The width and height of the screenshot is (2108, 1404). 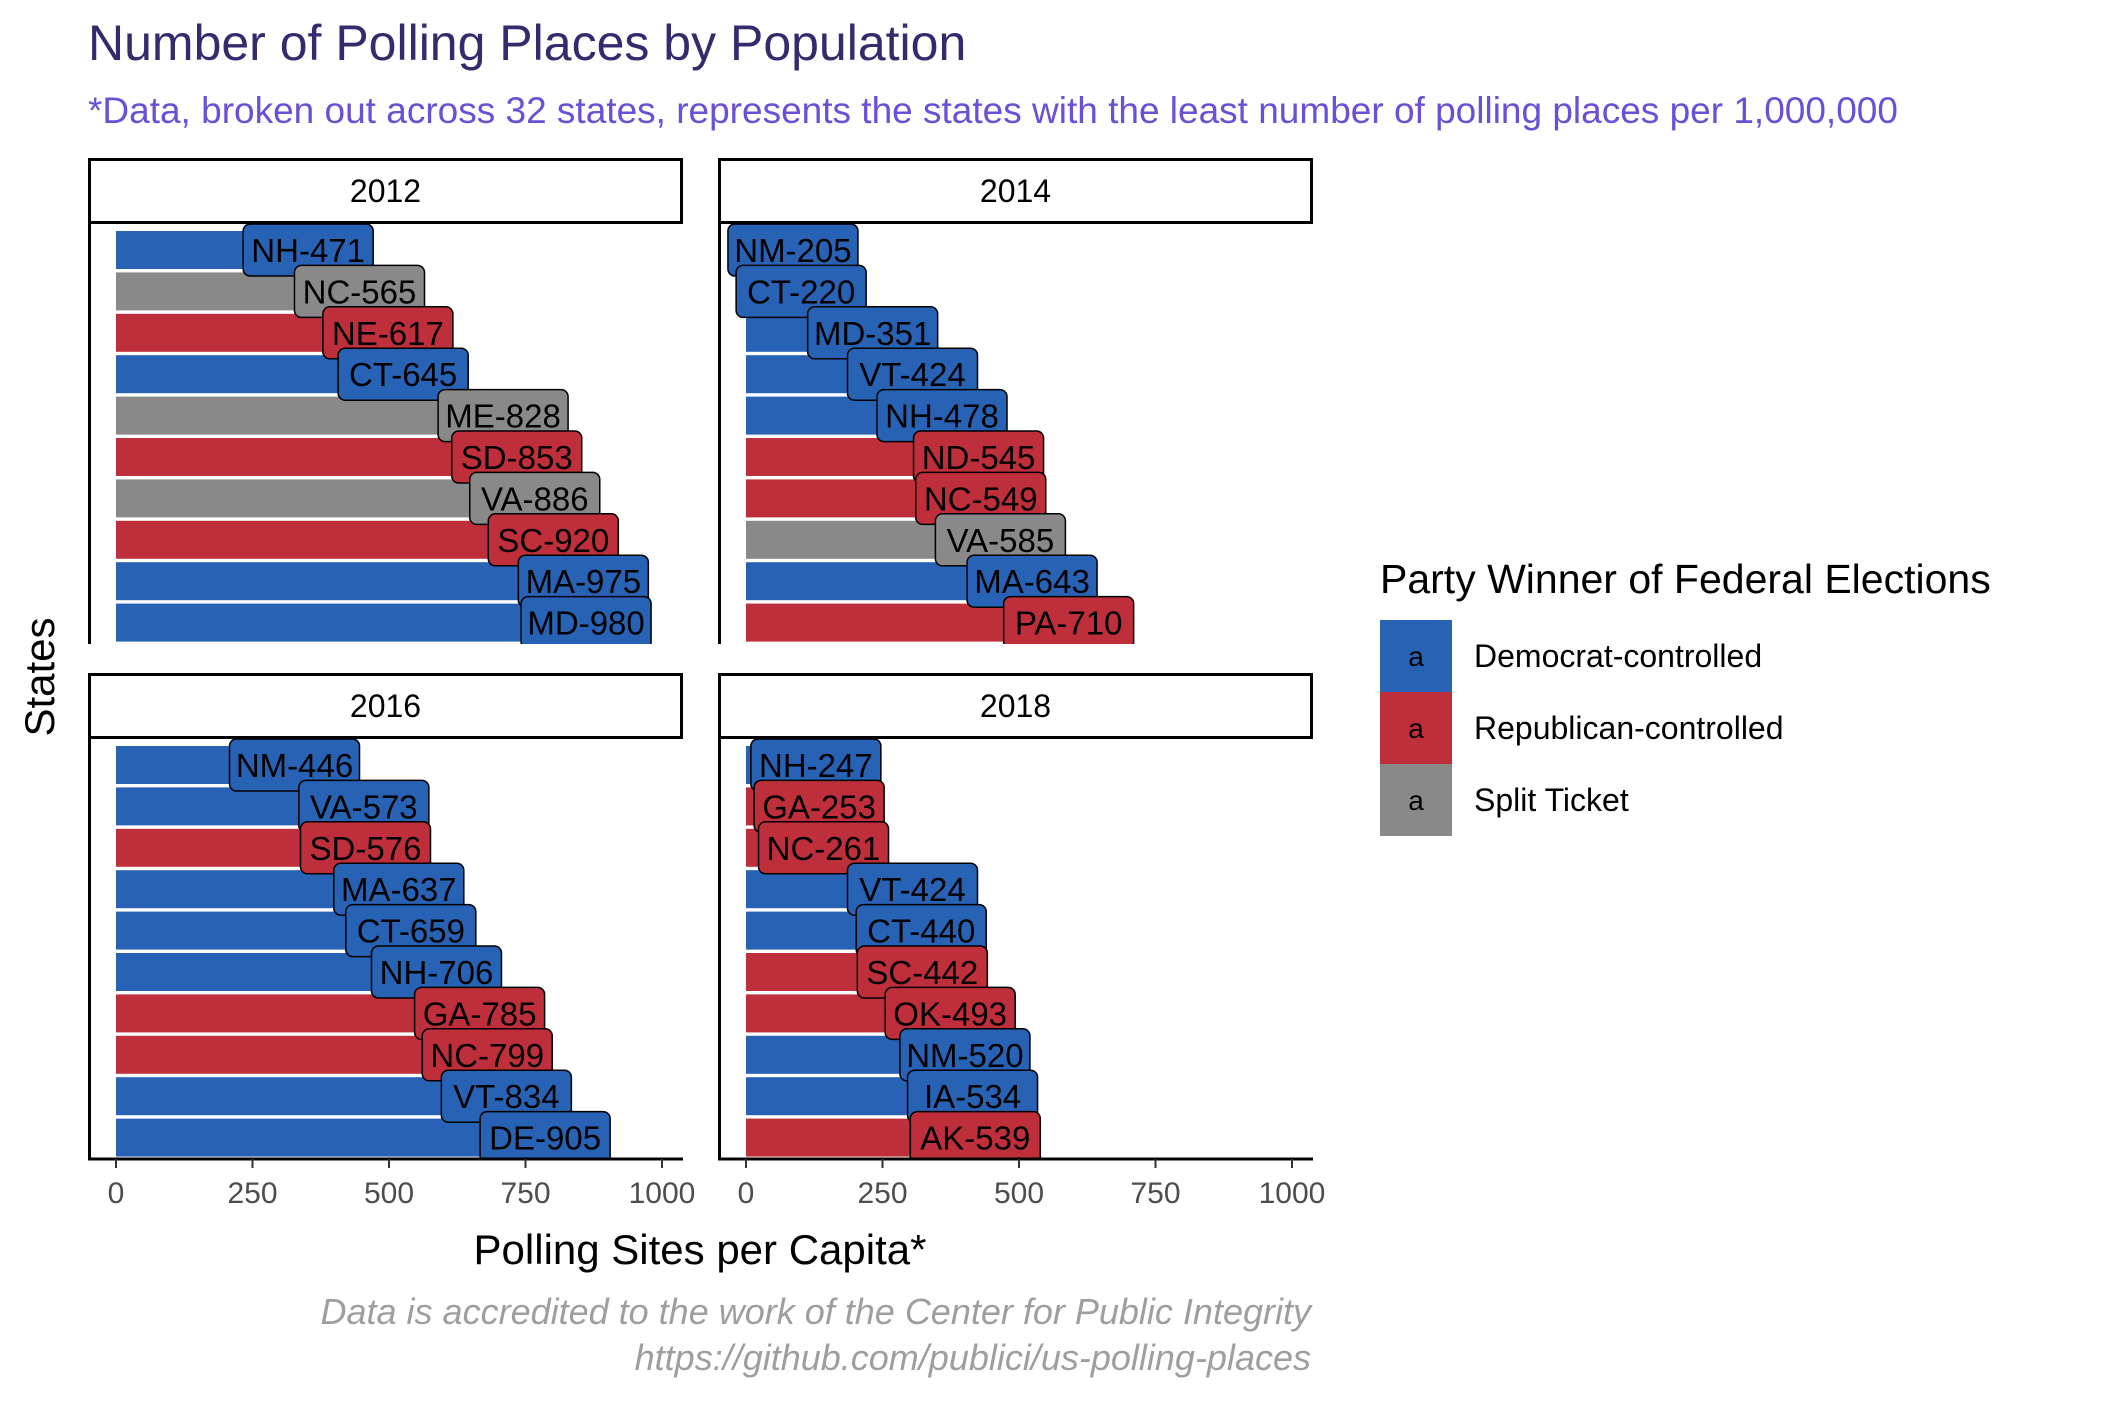 What do you see at coordinates (975, 1138) in the screenshot?
I see `bar-label: AK-539` at bounding box center [975, 1138].